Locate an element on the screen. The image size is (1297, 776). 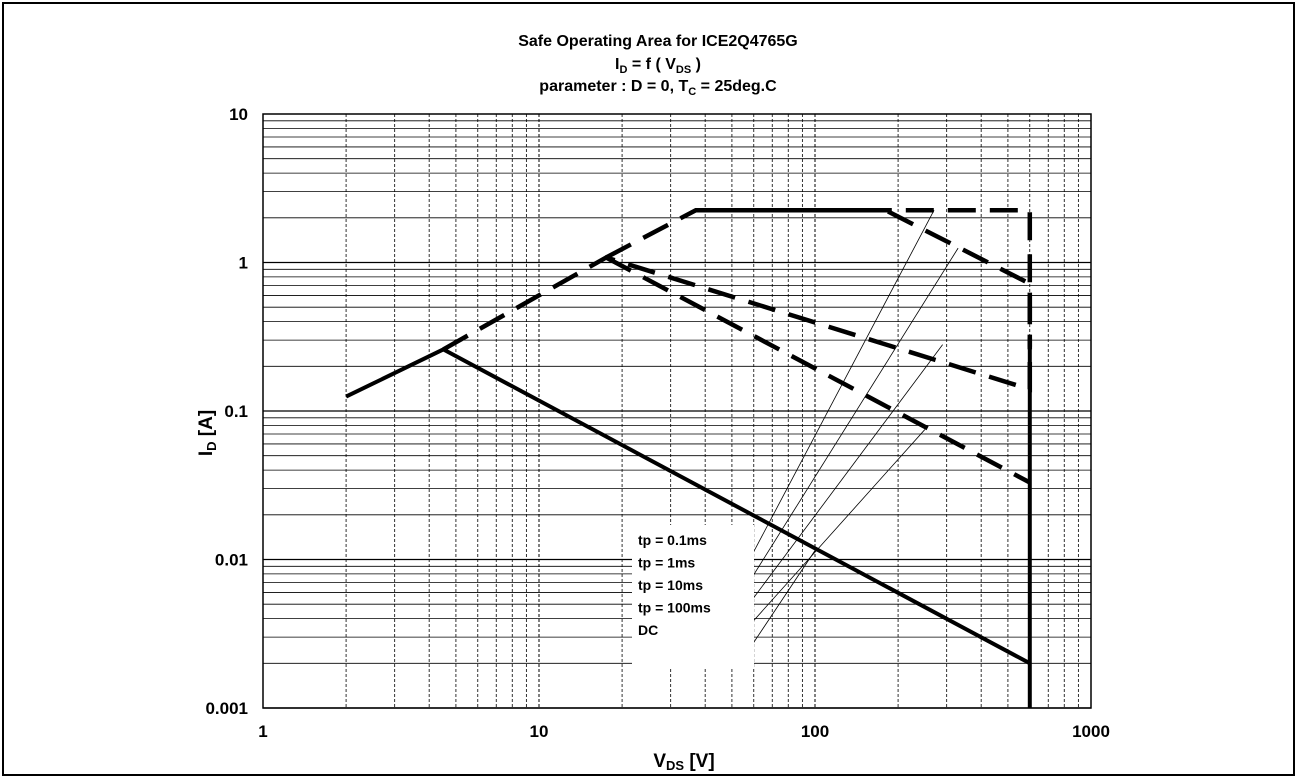
annotation-label: tp = 10ms is located at coordinates (670, 585).